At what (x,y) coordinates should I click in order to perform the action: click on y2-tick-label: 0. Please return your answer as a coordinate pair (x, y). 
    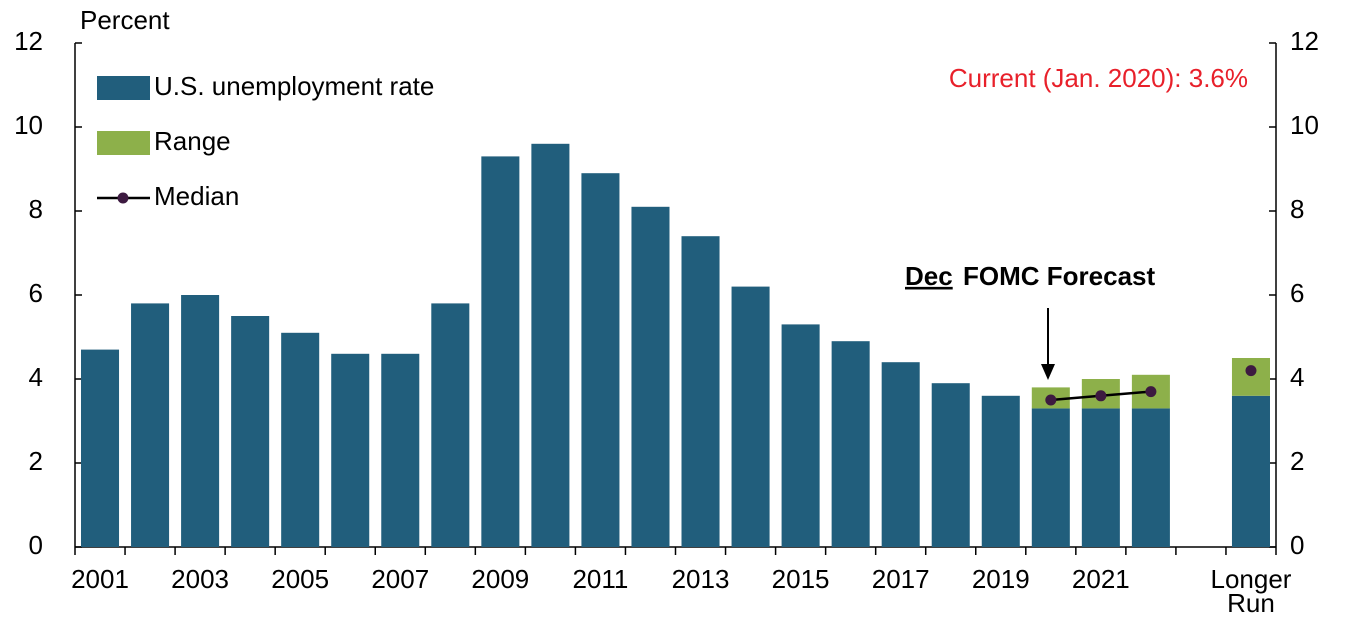
    Looking at the image, I should click on (1297, 545).